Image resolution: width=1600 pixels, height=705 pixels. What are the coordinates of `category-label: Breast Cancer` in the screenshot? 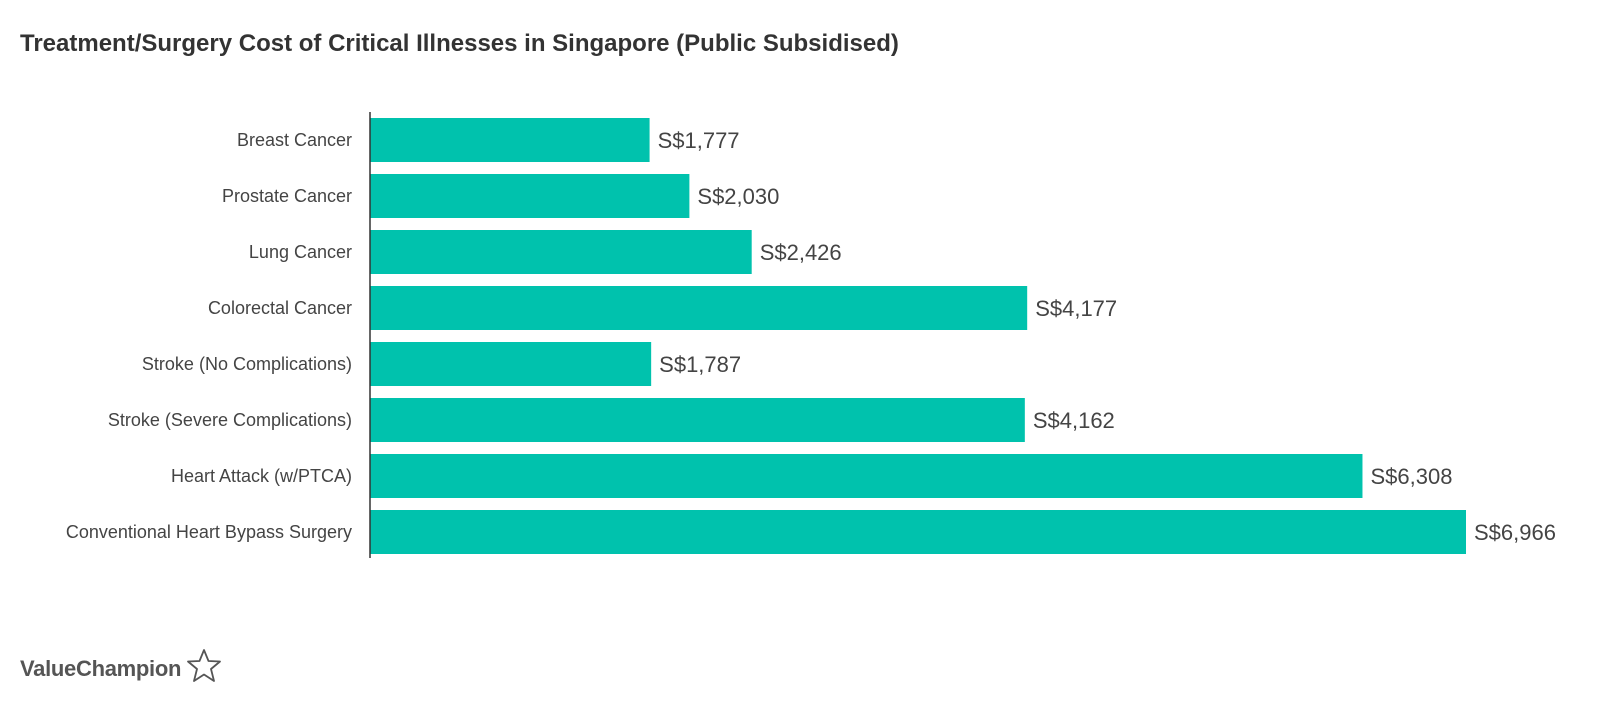 It's located at (294, 140).